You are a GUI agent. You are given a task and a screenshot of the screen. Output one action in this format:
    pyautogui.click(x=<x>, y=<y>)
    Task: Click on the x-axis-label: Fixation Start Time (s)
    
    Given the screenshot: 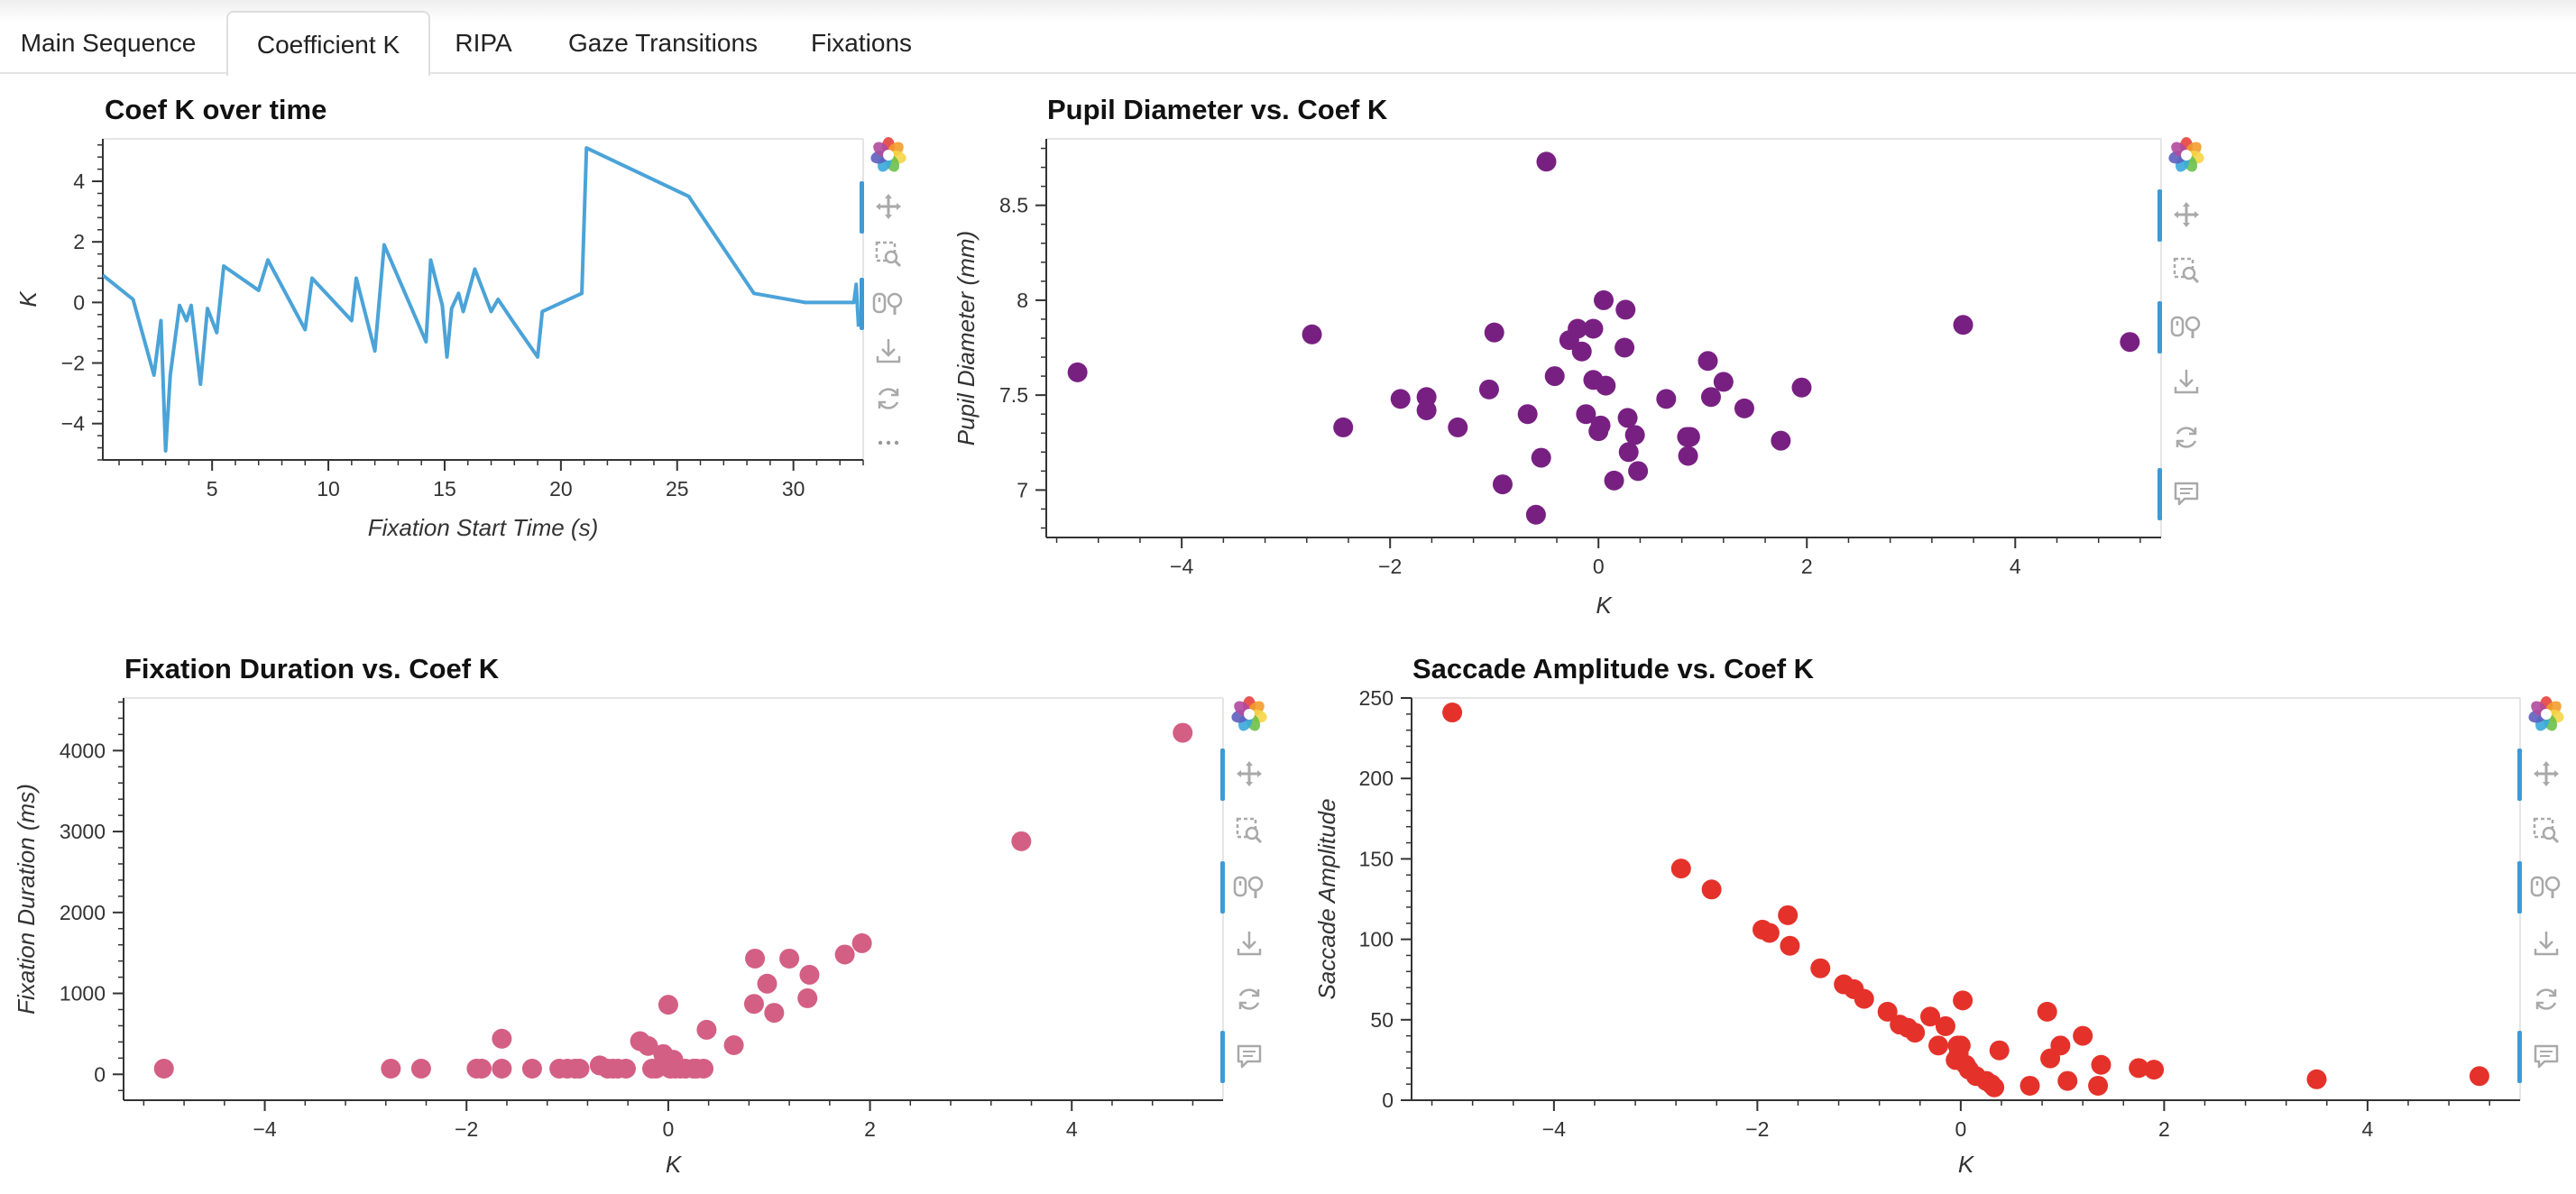 What is the action you would take?
    pyautogui.click(x=483, y=527)
    